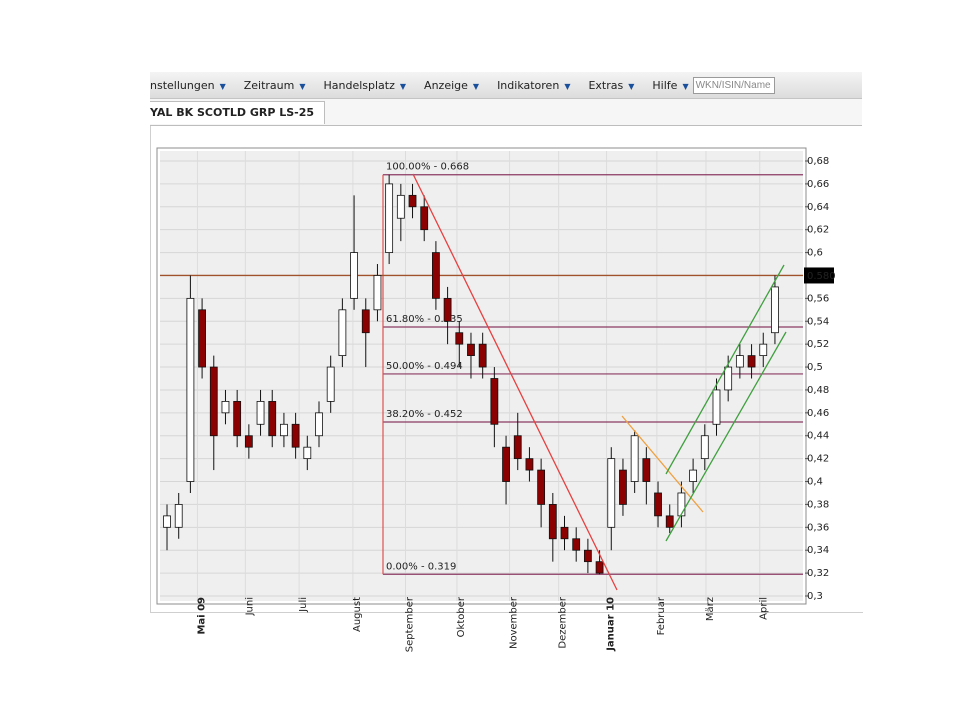 This screenshot has width=960, height=720. I want to click on menu-item: Handelsplatz ▼, so click(374, 85).